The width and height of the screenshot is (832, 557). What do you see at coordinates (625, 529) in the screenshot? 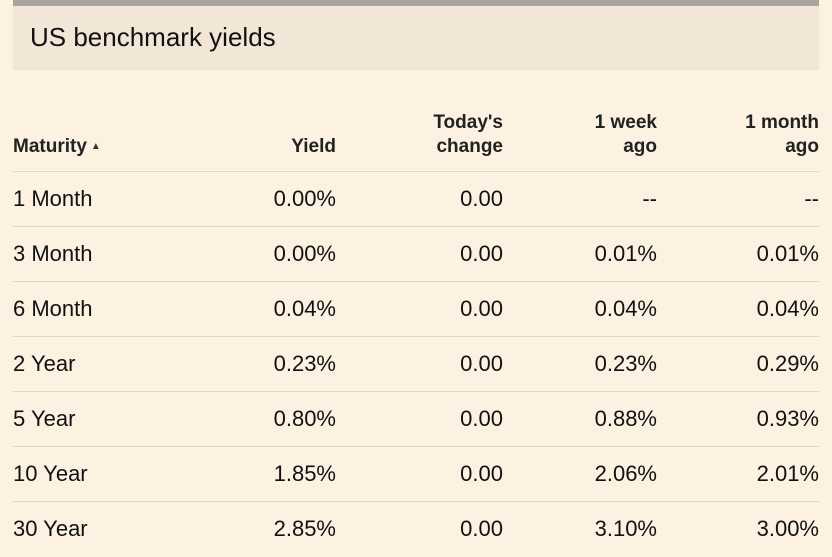
I see `cell-week-ago: 3.10%` at bounding box center [625, 529].